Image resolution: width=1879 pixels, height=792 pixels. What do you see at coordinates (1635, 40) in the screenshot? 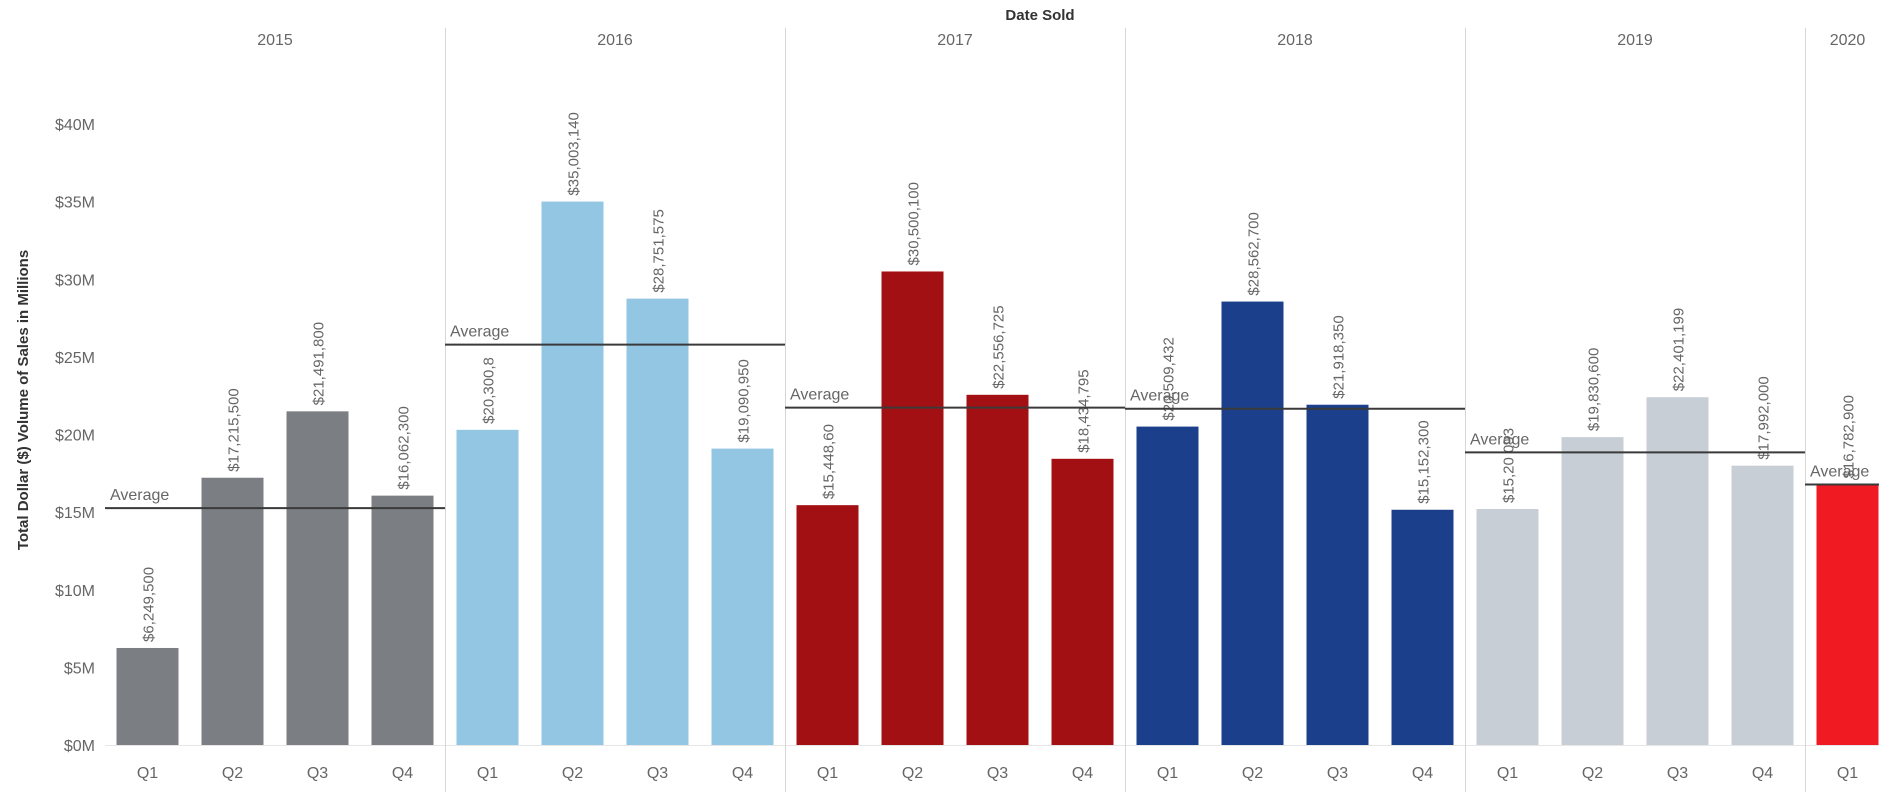
I see `year-header: 2019` at bounding box center [1635, 40].